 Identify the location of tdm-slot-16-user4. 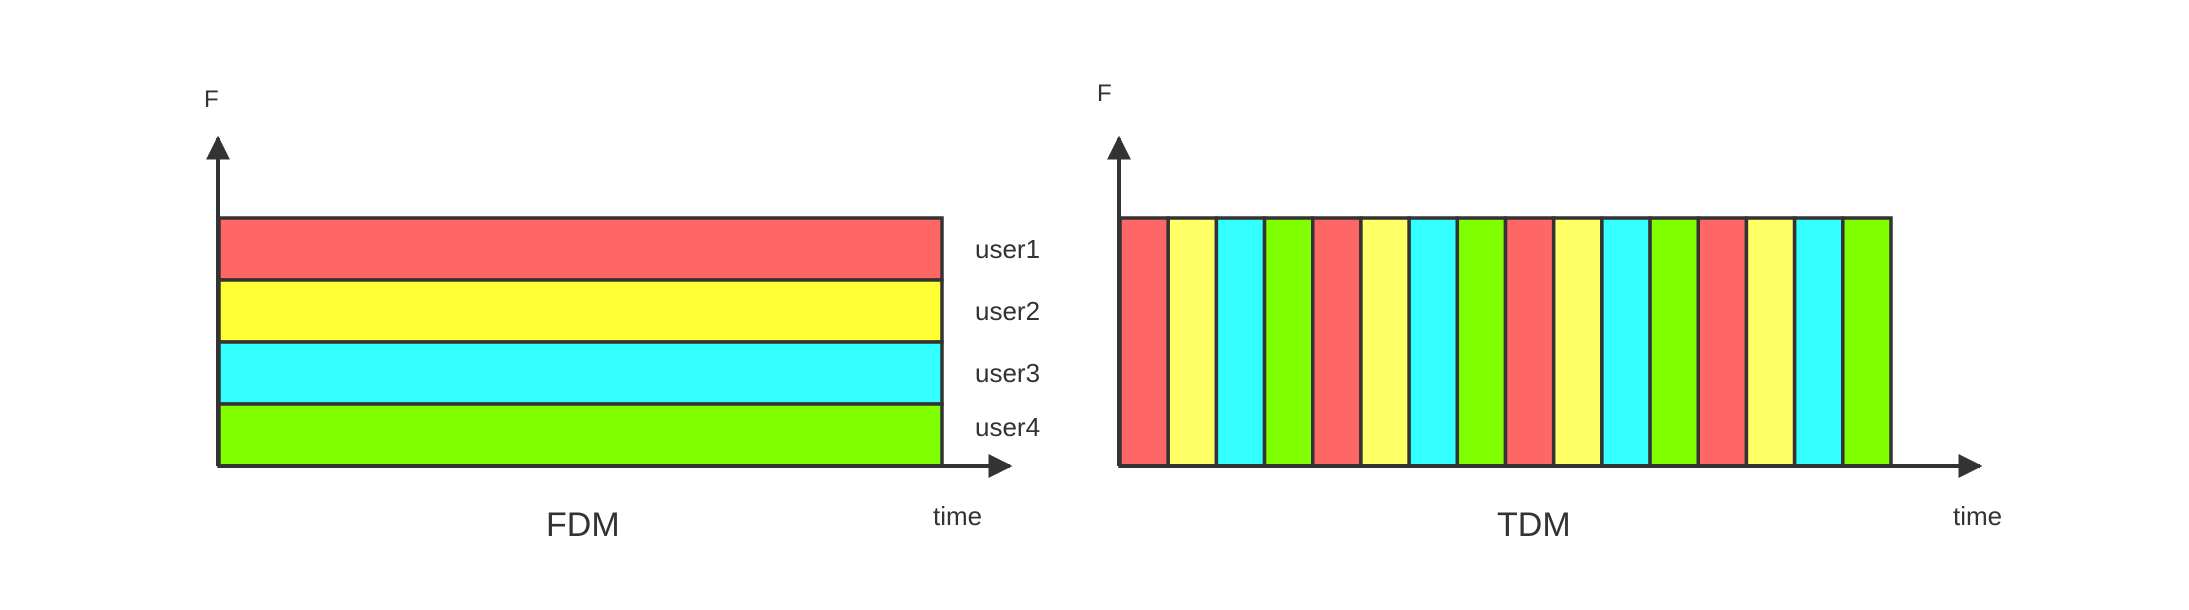
(1867, 342).